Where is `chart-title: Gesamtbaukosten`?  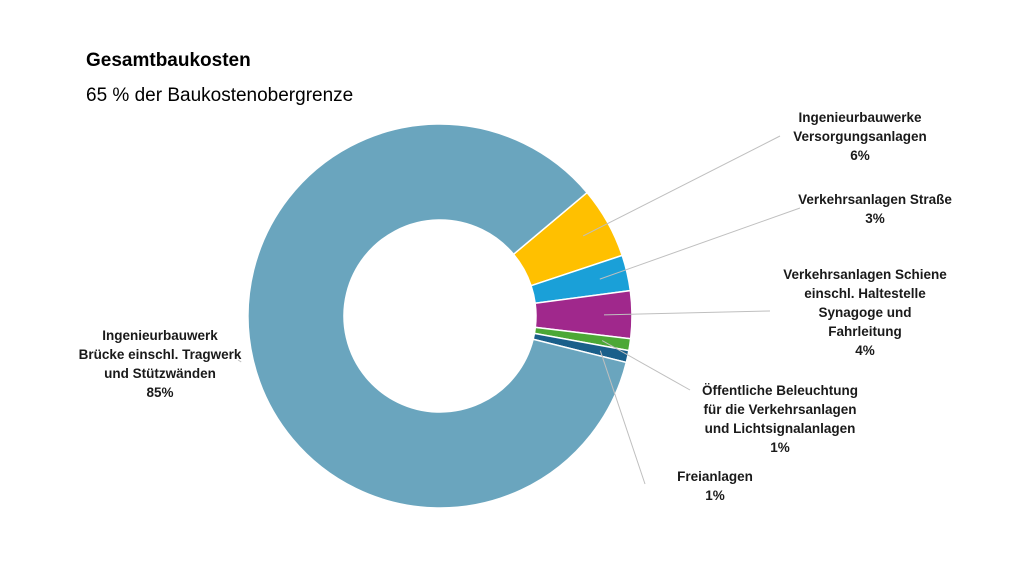
chart-title: Gesamtbaukosten is located at coordinates (168, 60).